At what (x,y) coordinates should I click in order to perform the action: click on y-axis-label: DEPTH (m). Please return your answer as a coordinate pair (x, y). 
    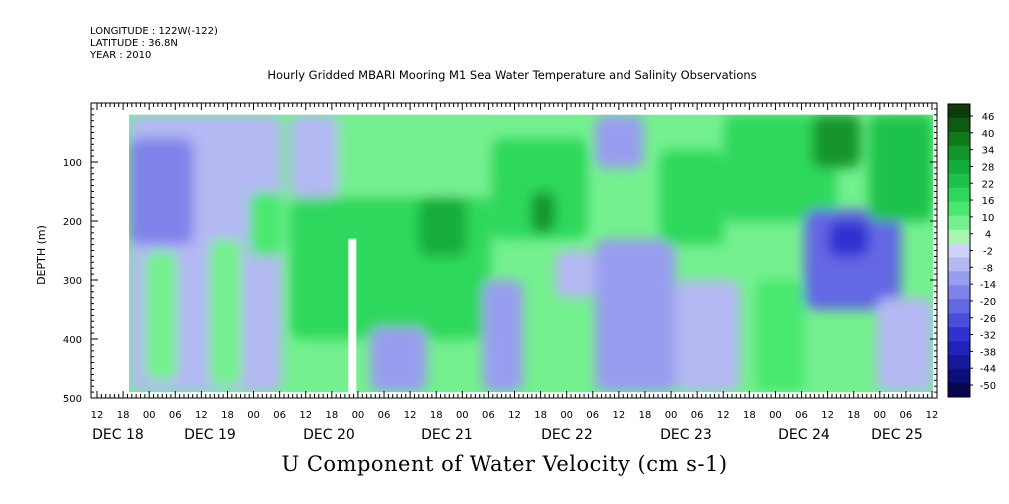
    Looking at the image, I should click on (41, 255).